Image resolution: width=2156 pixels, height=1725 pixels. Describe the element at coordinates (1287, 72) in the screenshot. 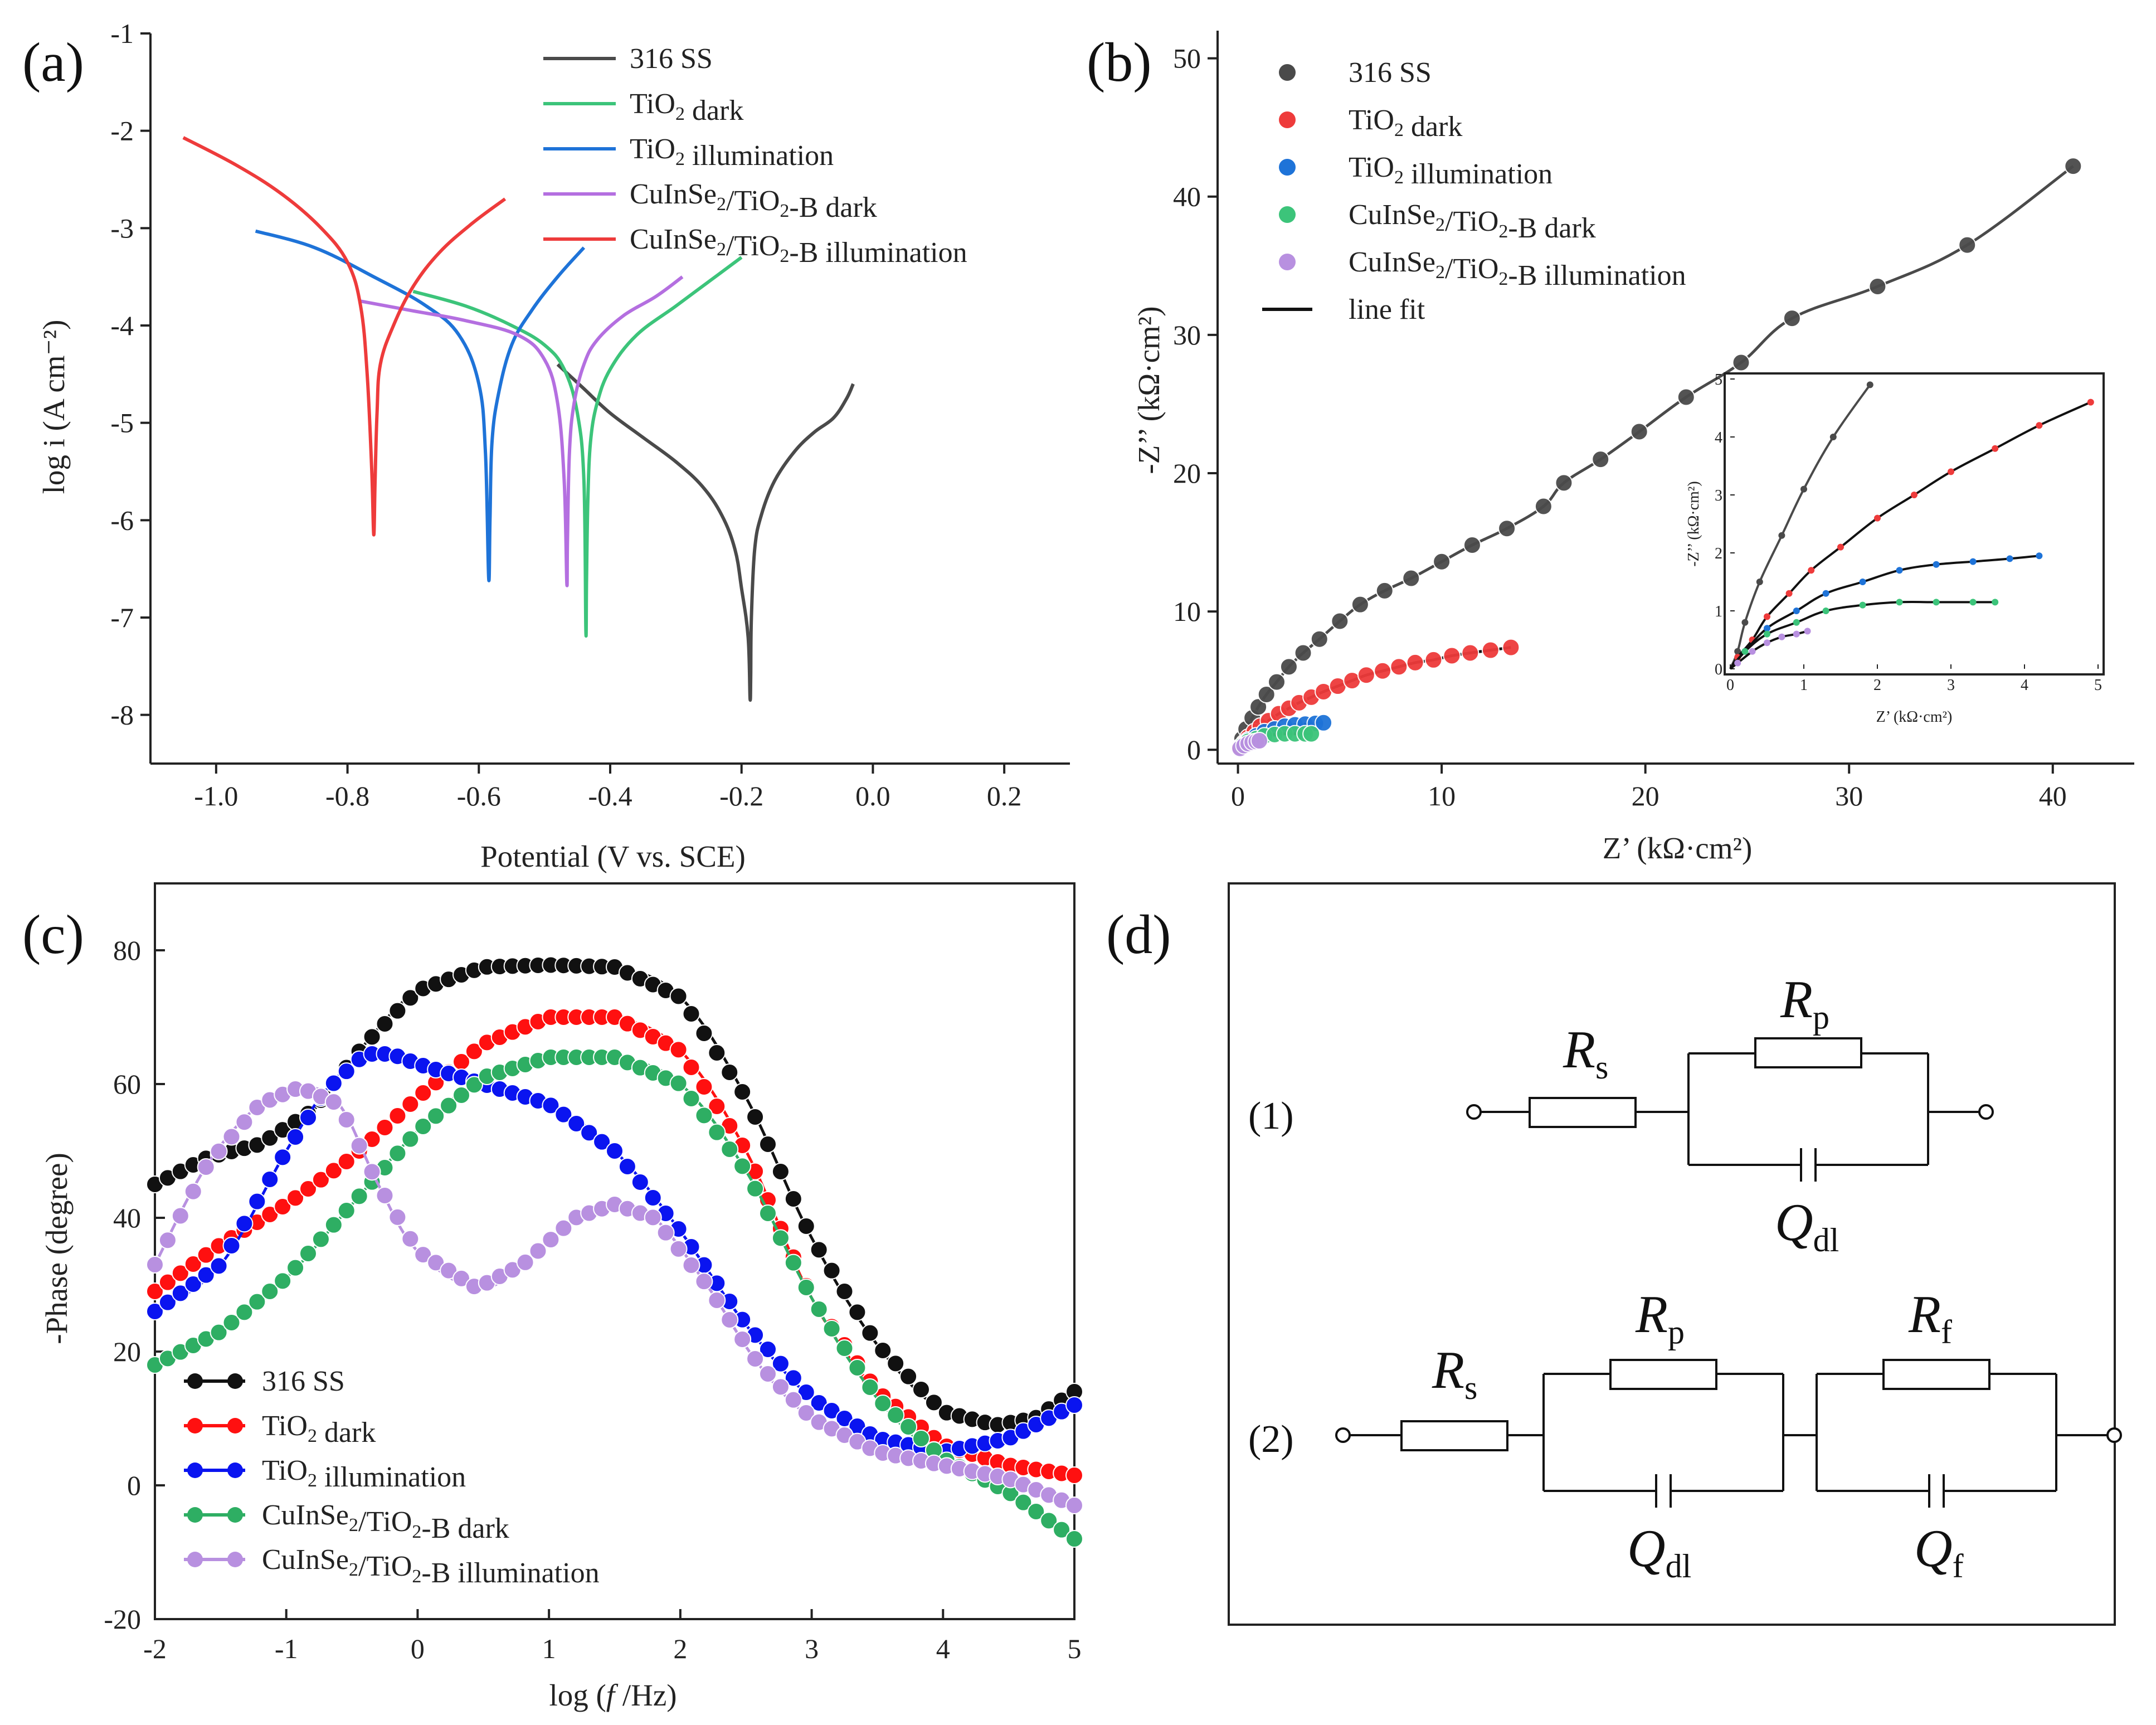

I see `b-legend-marker-316-ss` at that location.